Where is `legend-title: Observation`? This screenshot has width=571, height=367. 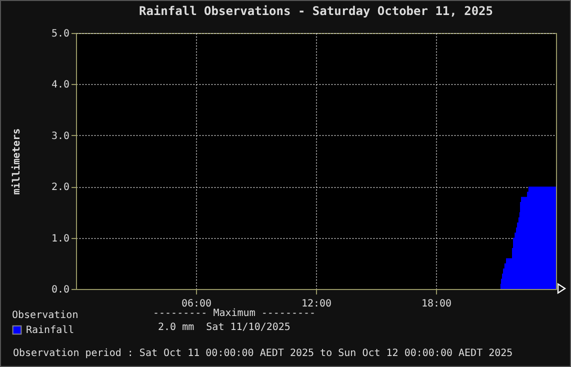
legend-title: Observation is located at coordinates (45, 315).